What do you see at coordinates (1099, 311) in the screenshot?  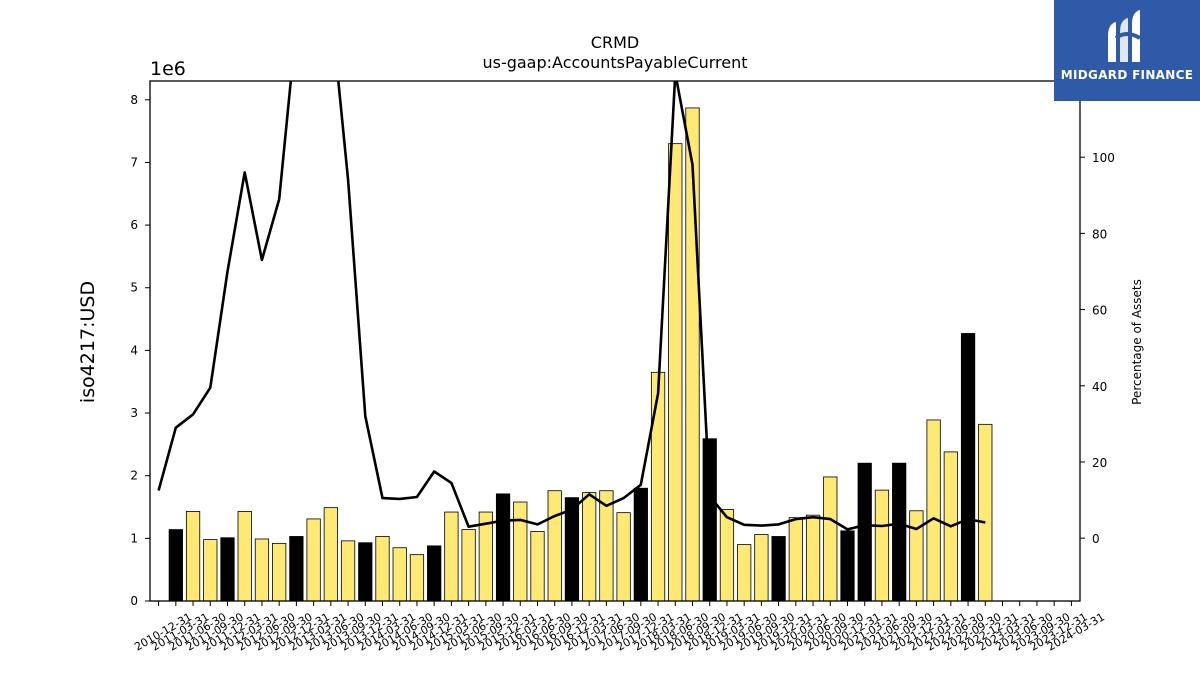 I see `y2-tick-label: 60` at bounding box center [1099, 311].